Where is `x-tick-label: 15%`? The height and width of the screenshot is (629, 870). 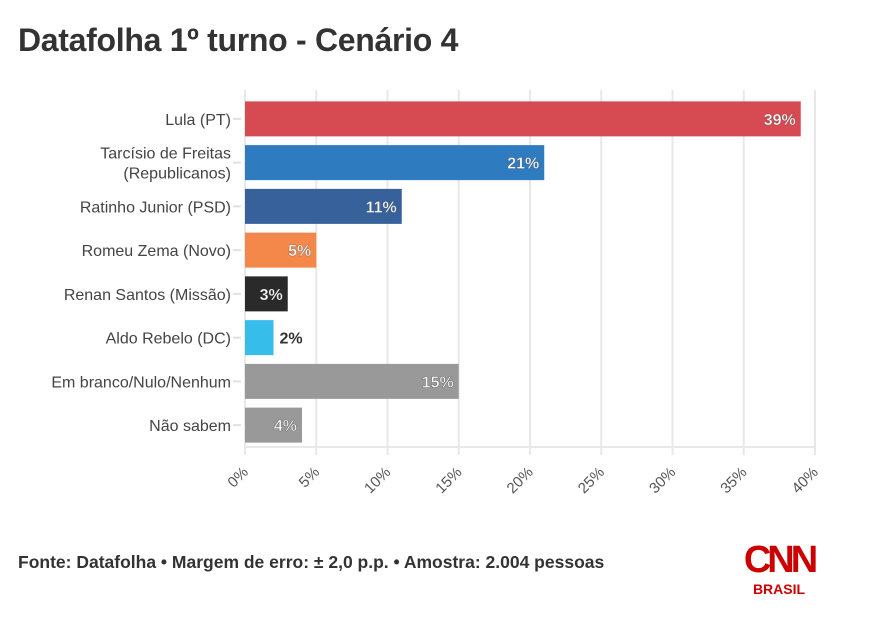
x-tick-label: 15% is located at coordinates (448, 480).